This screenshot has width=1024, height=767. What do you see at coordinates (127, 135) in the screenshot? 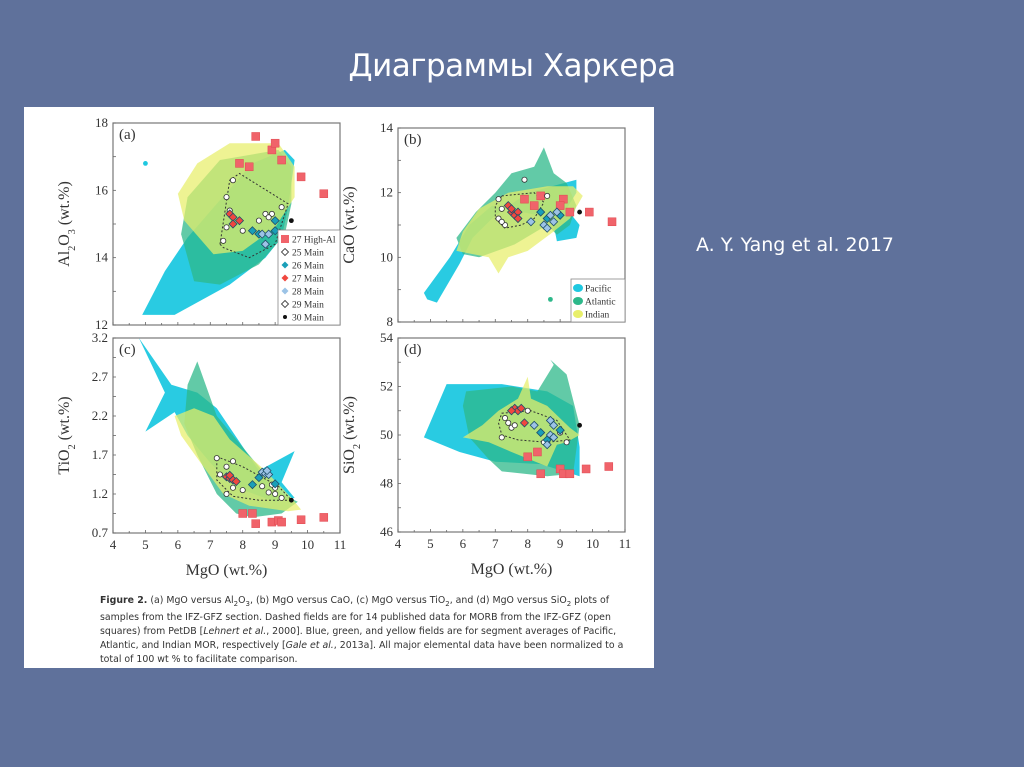
I see `panel-label: (a)` at bounding box center [127, 135].